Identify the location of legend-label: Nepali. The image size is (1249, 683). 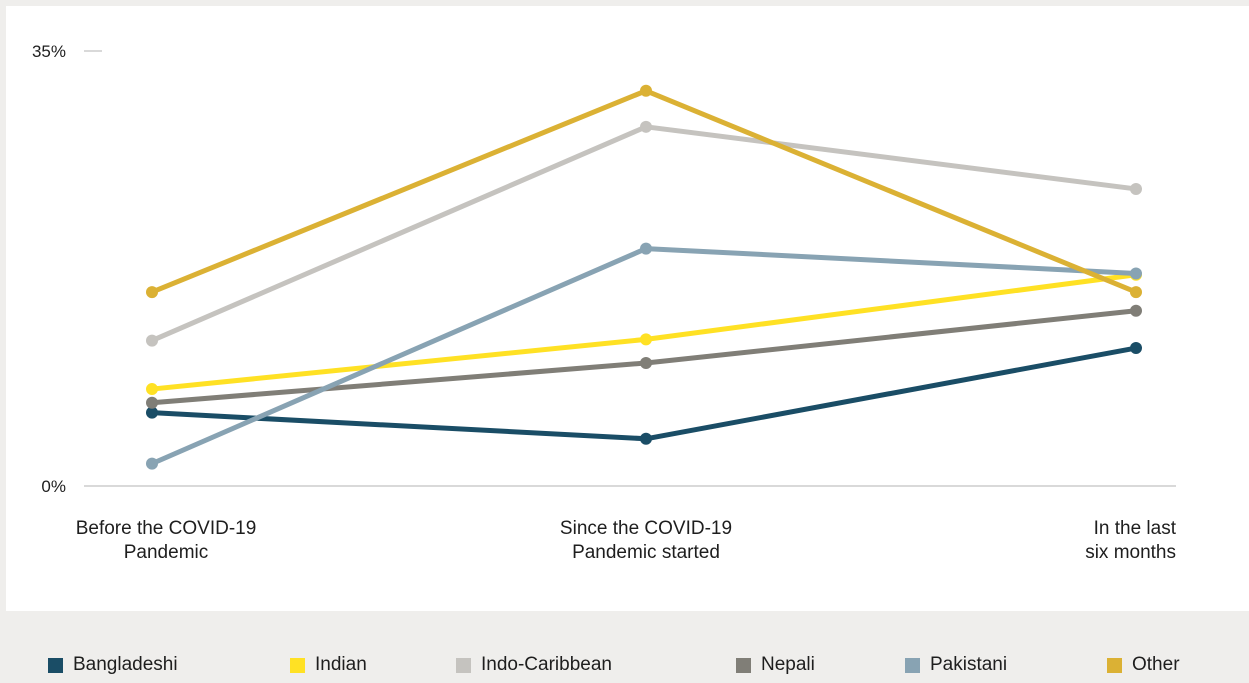
(788, 664).